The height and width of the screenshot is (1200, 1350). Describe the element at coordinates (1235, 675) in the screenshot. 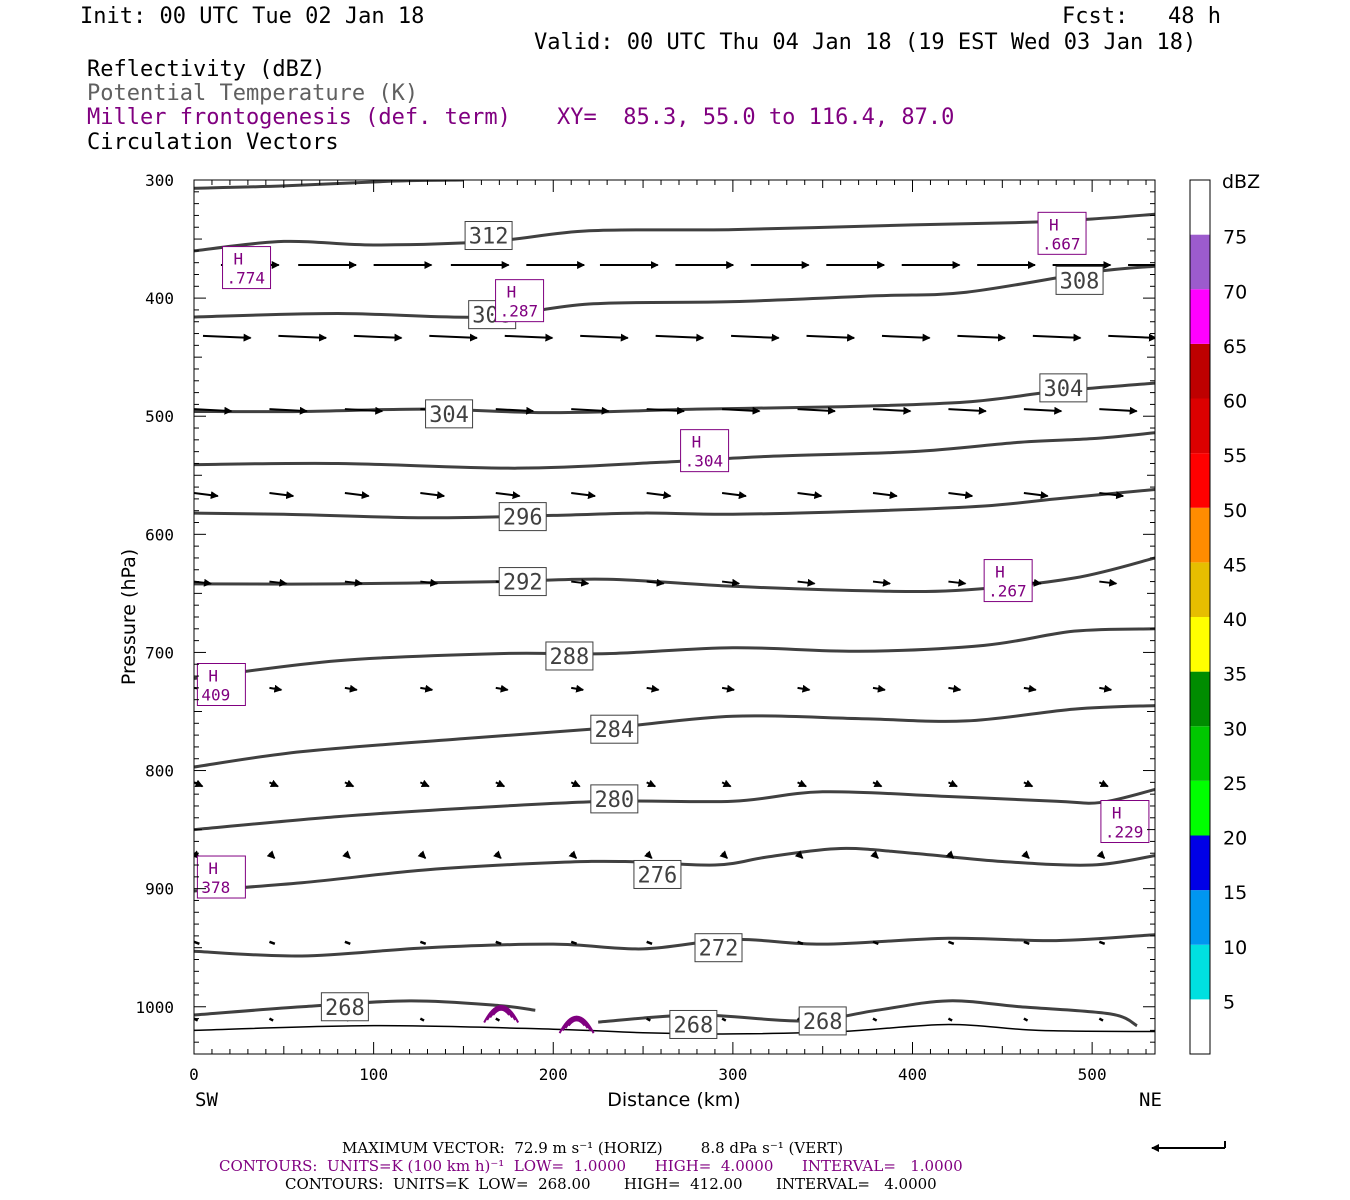

I see `colorbar-level-label: 35` at that location.